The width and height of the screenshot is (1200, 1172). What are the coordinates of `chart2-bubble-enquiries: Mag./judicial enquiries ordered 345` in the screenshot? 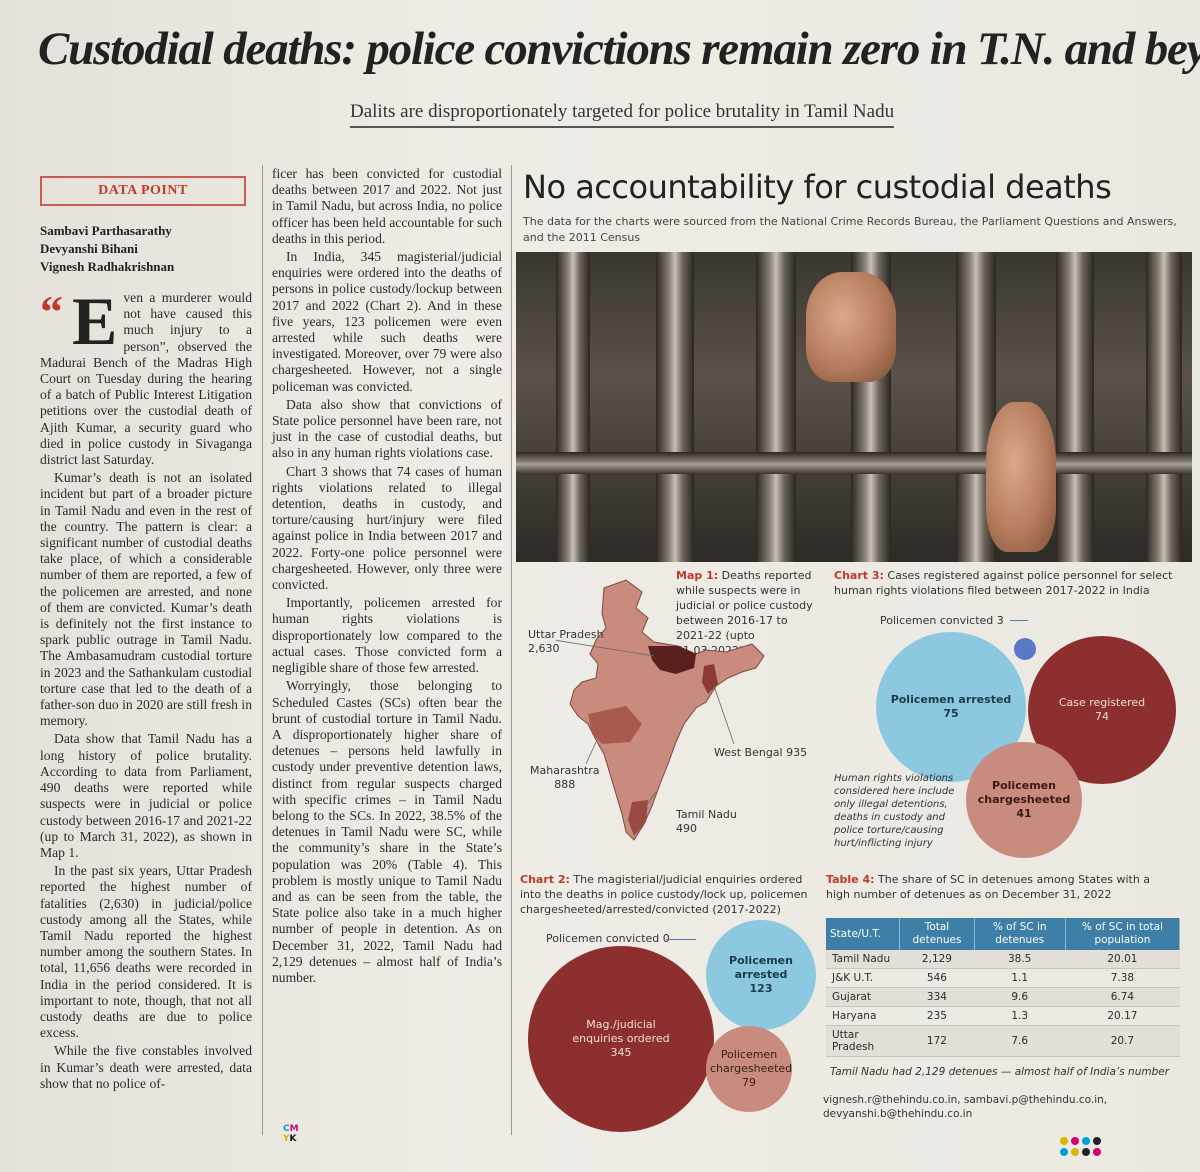 It's located at (621, 1039).